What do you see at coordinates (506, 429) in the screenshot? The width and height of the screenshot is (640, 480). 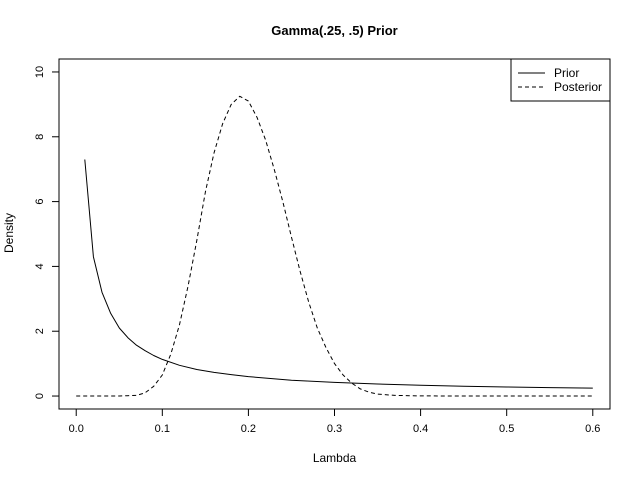 I see `x-tick-label: 0.5` at bounding box center [506, 429].